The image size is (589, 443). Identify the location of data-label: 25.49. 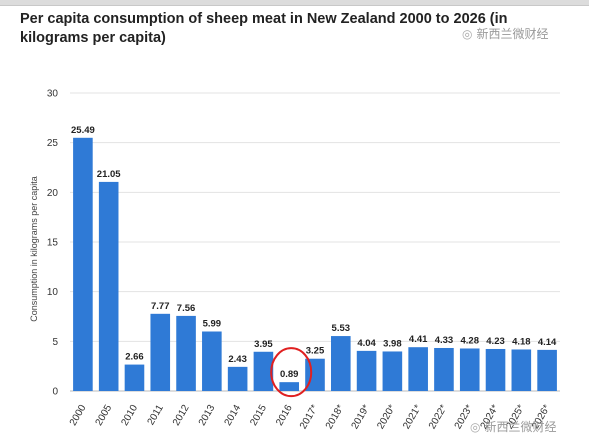
(83, 130).